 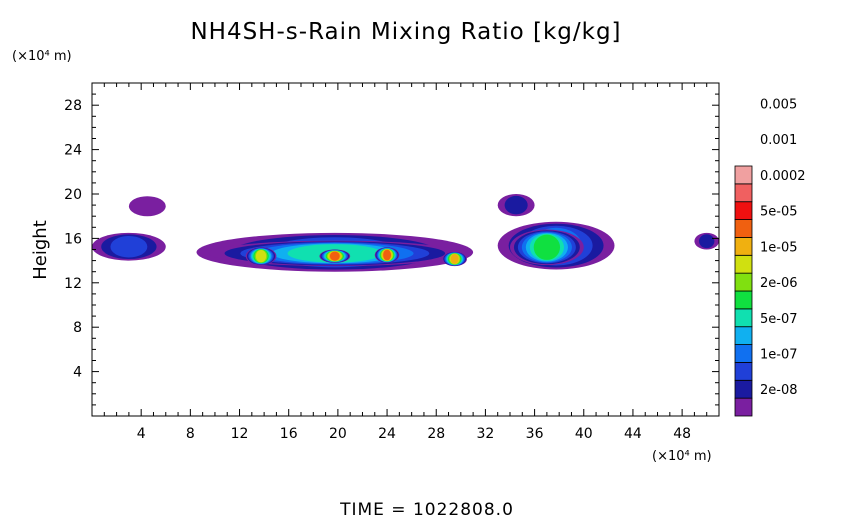 I want to click on x-tick-label: 48, so click(x=682, y=434).